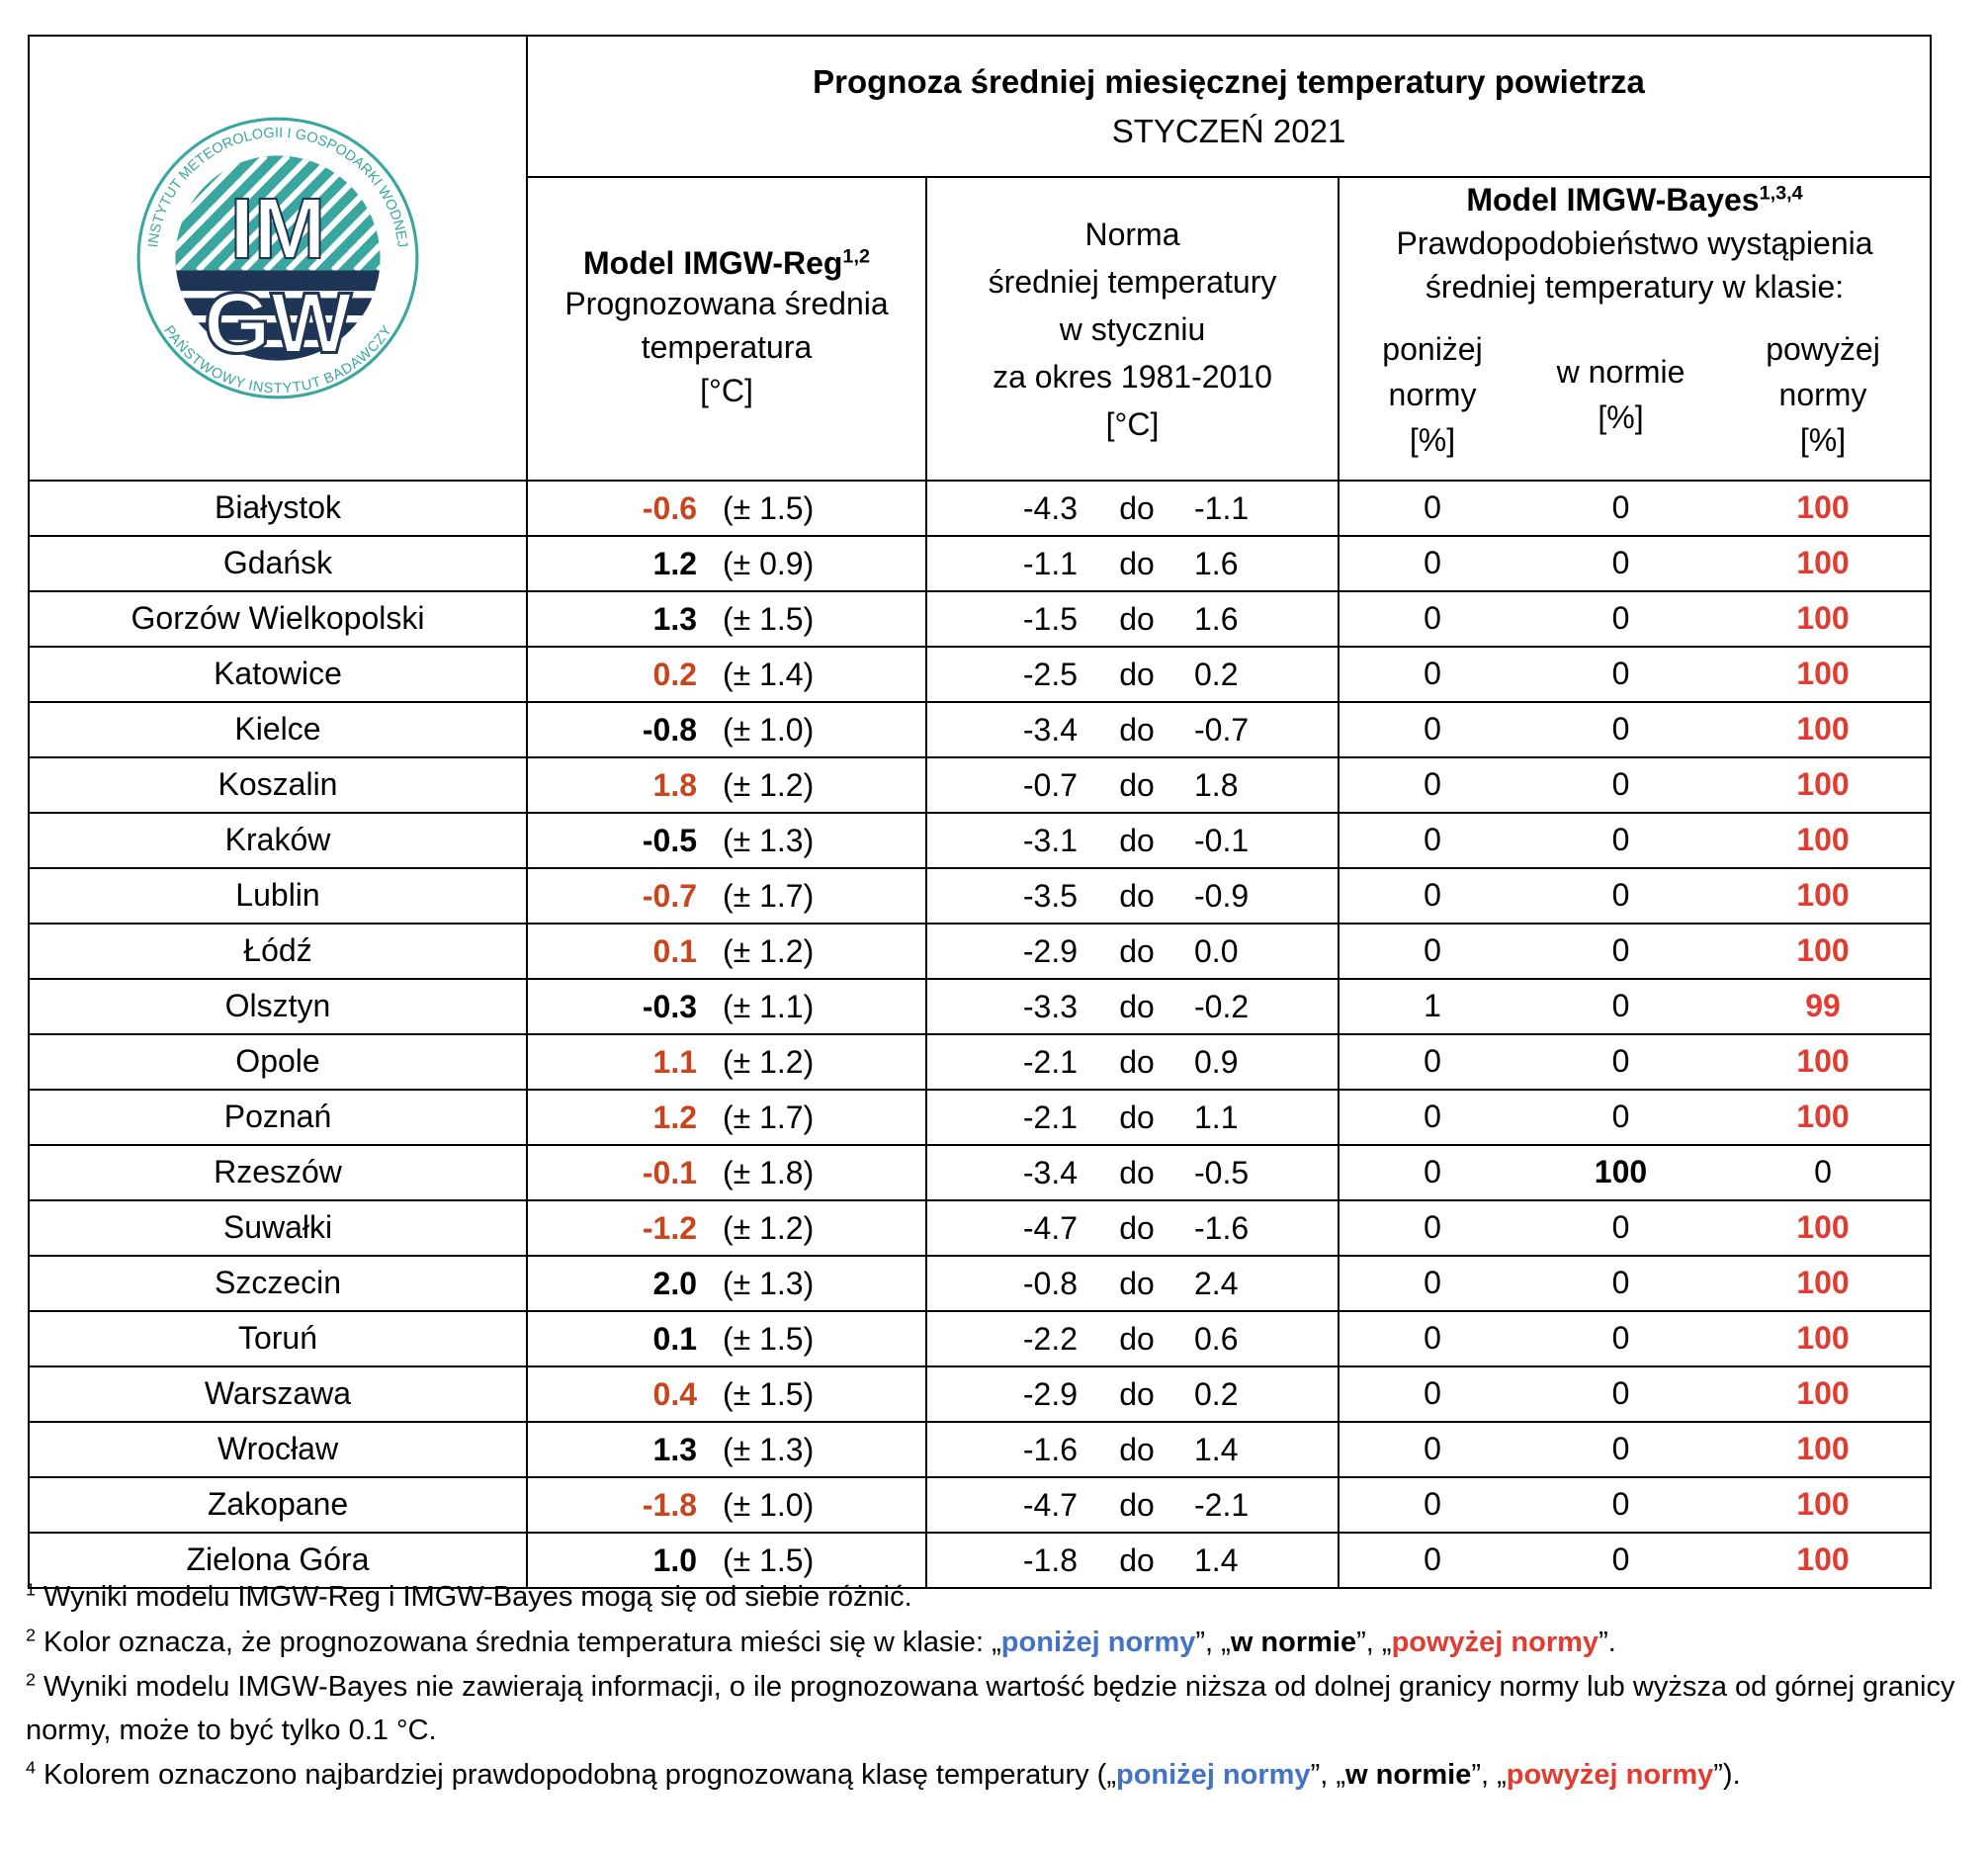  Describe the element at coordinates (669, 840) in the screenshot. I see `forecast-value: -0.5` at that location.